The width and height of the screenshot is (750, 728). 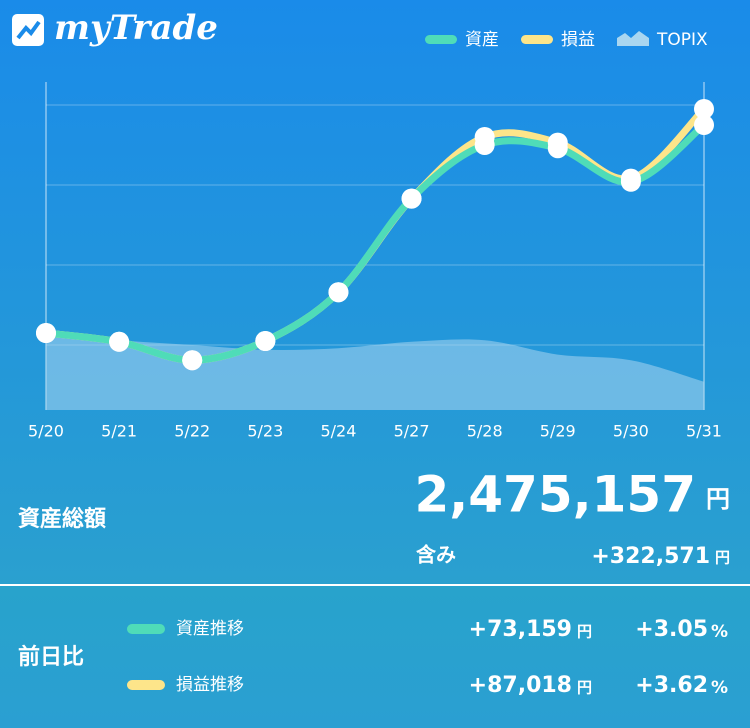 I want to click on daily-row: 損益推移 +87,018 円 +3.62 %, so click(x=427, y=685).